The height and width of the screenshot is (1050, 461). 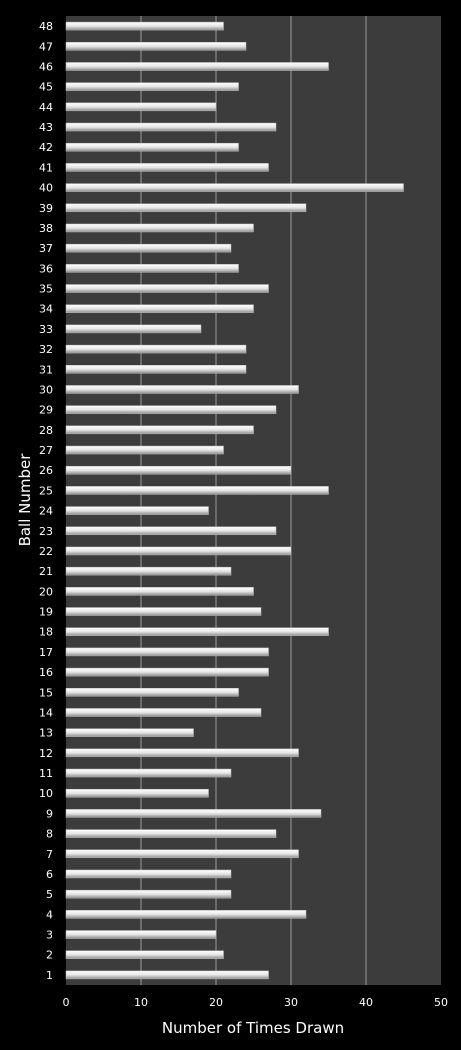 What do you see at coordinates (46, 87) in the screenshot?
I see `y-tick-label-45: 45` at bounding box center [46, 87].